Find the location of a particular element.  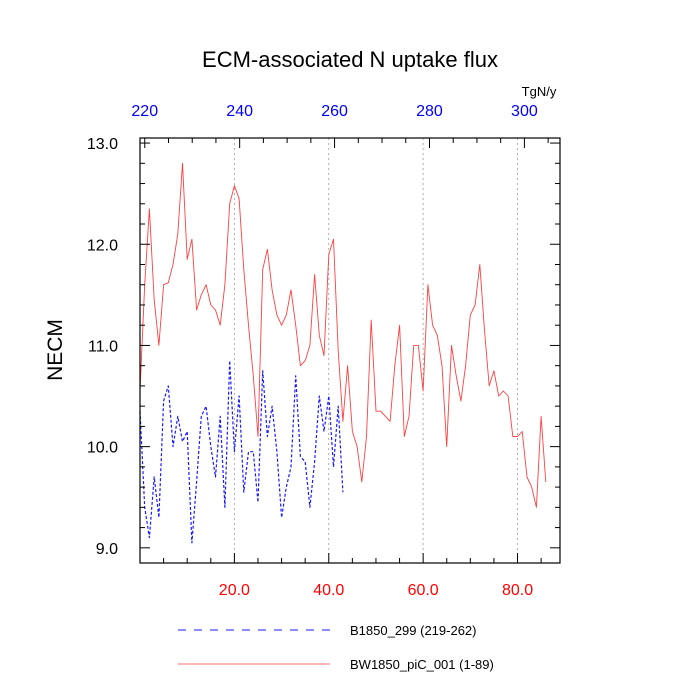

top-tick-label: 240 is located at coordinates (239, 111).